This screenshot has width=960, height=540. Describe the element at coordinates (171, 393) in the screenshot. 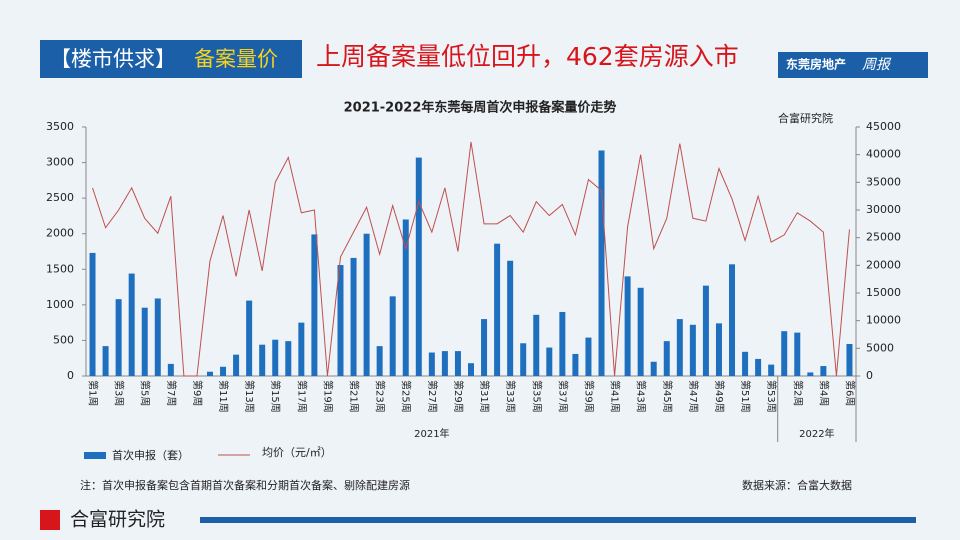

I see `x-tick-label: 第7周` at that location.